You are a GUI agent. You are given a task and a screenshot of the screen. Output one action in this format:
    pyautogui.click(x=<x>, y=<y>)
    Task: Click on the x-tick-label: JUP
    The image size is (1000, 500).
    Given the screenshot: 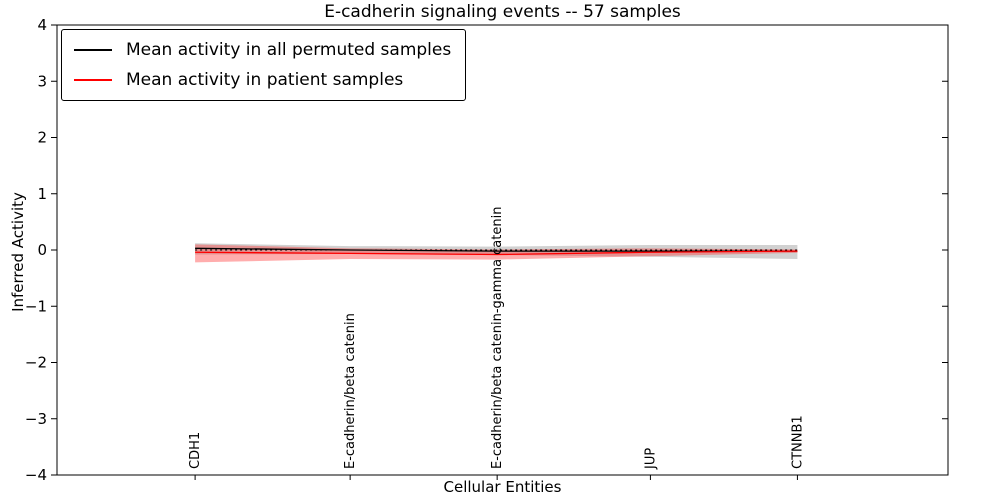 What is the action you would take?
    pyautogui.click(x=650, y=459)
    